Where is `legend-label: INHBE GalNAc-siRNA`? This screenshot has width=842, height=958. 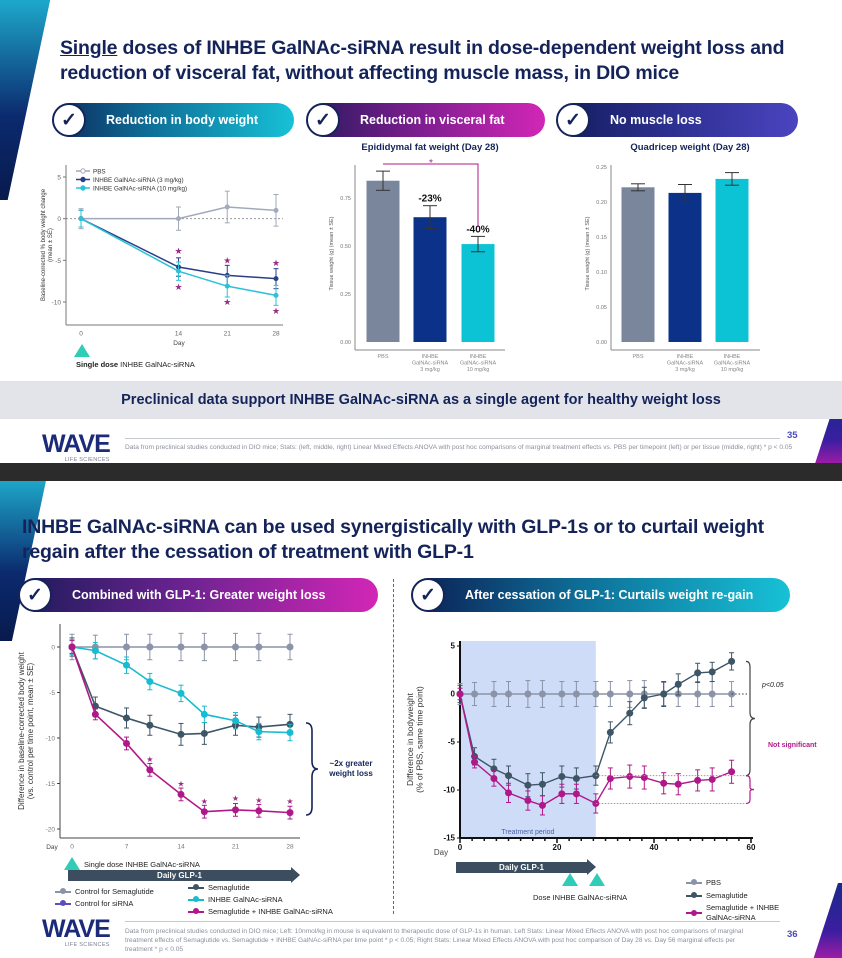
legend-label: INHBE GalNAc-siRNA is located at coordinates (245, 899).